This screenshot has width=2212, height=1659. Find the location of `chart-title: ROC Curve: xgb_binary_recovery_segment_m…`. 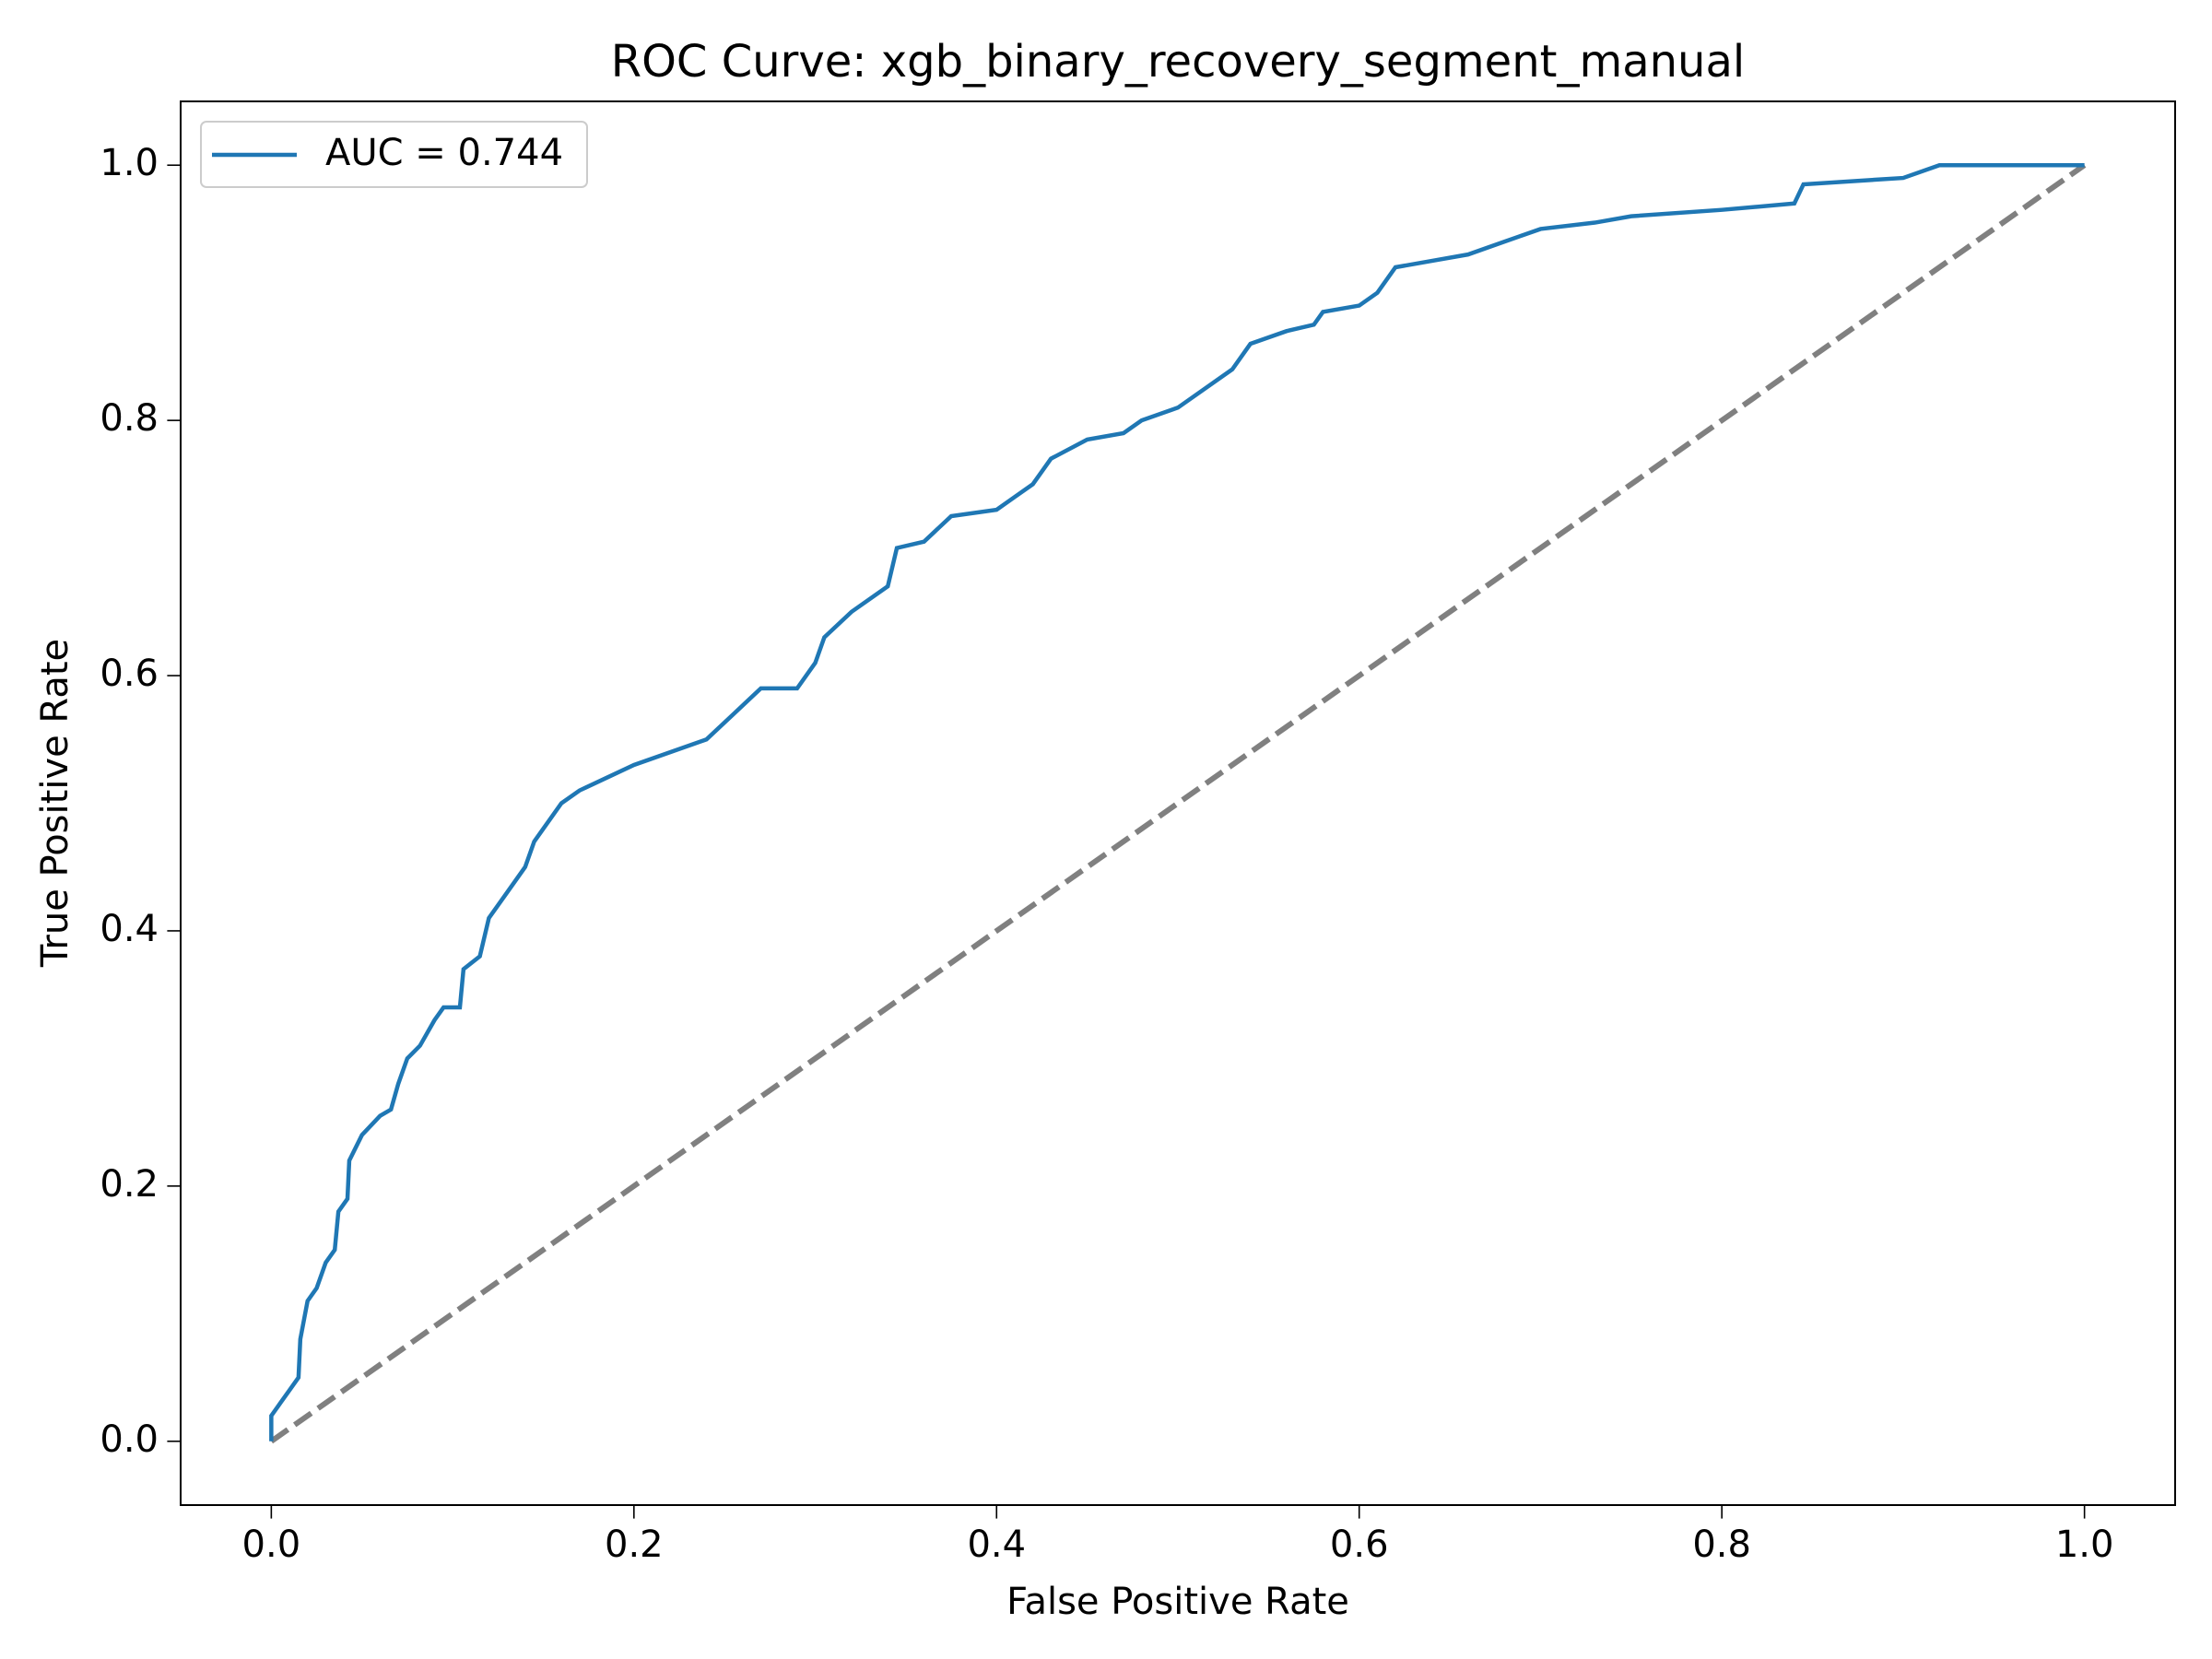

chart-title: ROC Curve: xgb_binary_recovery_segment_m… is located at coordinates (1178, 62).